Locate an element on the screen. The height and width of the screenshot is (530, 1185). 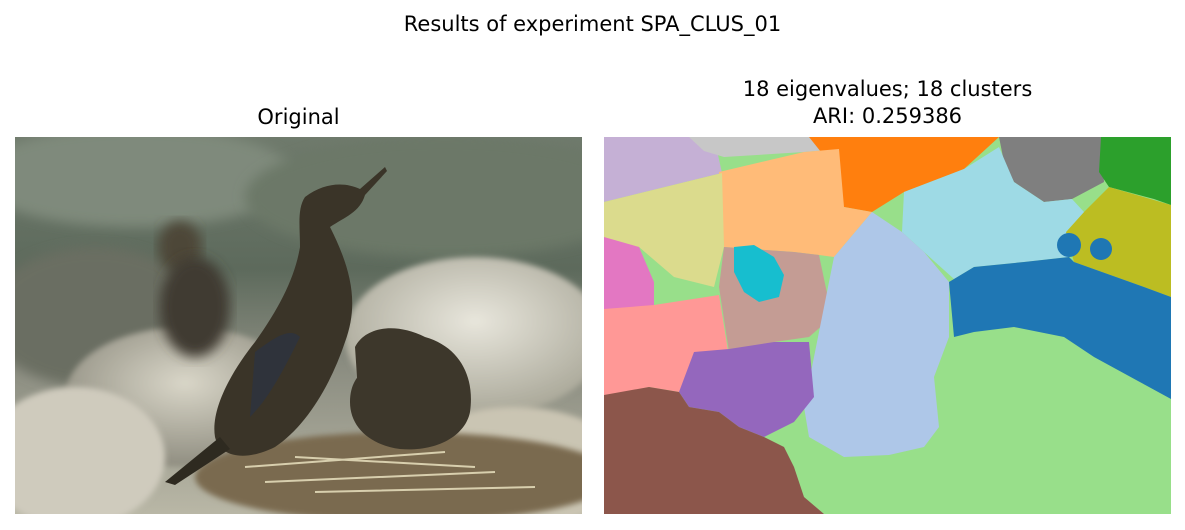
cluster-region-light-gray is located at coordinates (769, 147).